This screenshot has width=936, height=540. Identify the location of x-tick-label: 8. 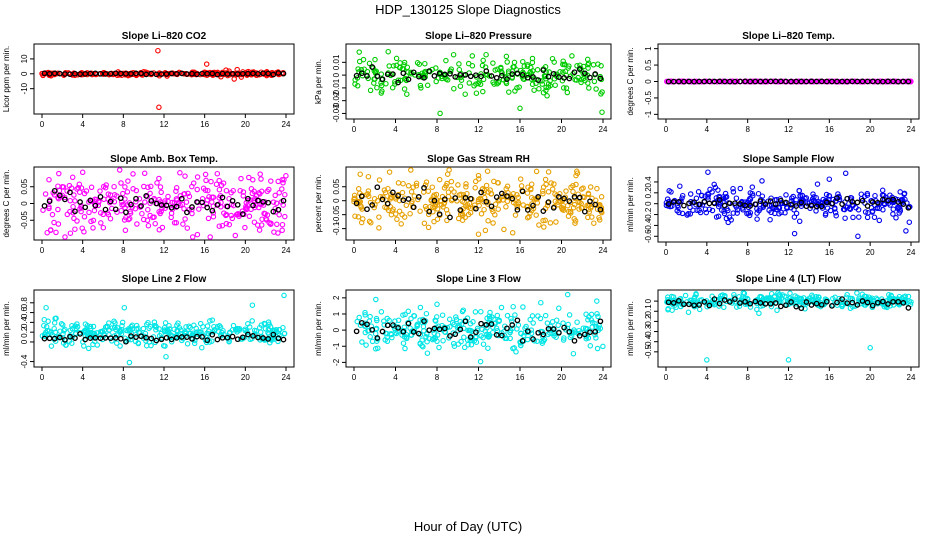
(123, 250).